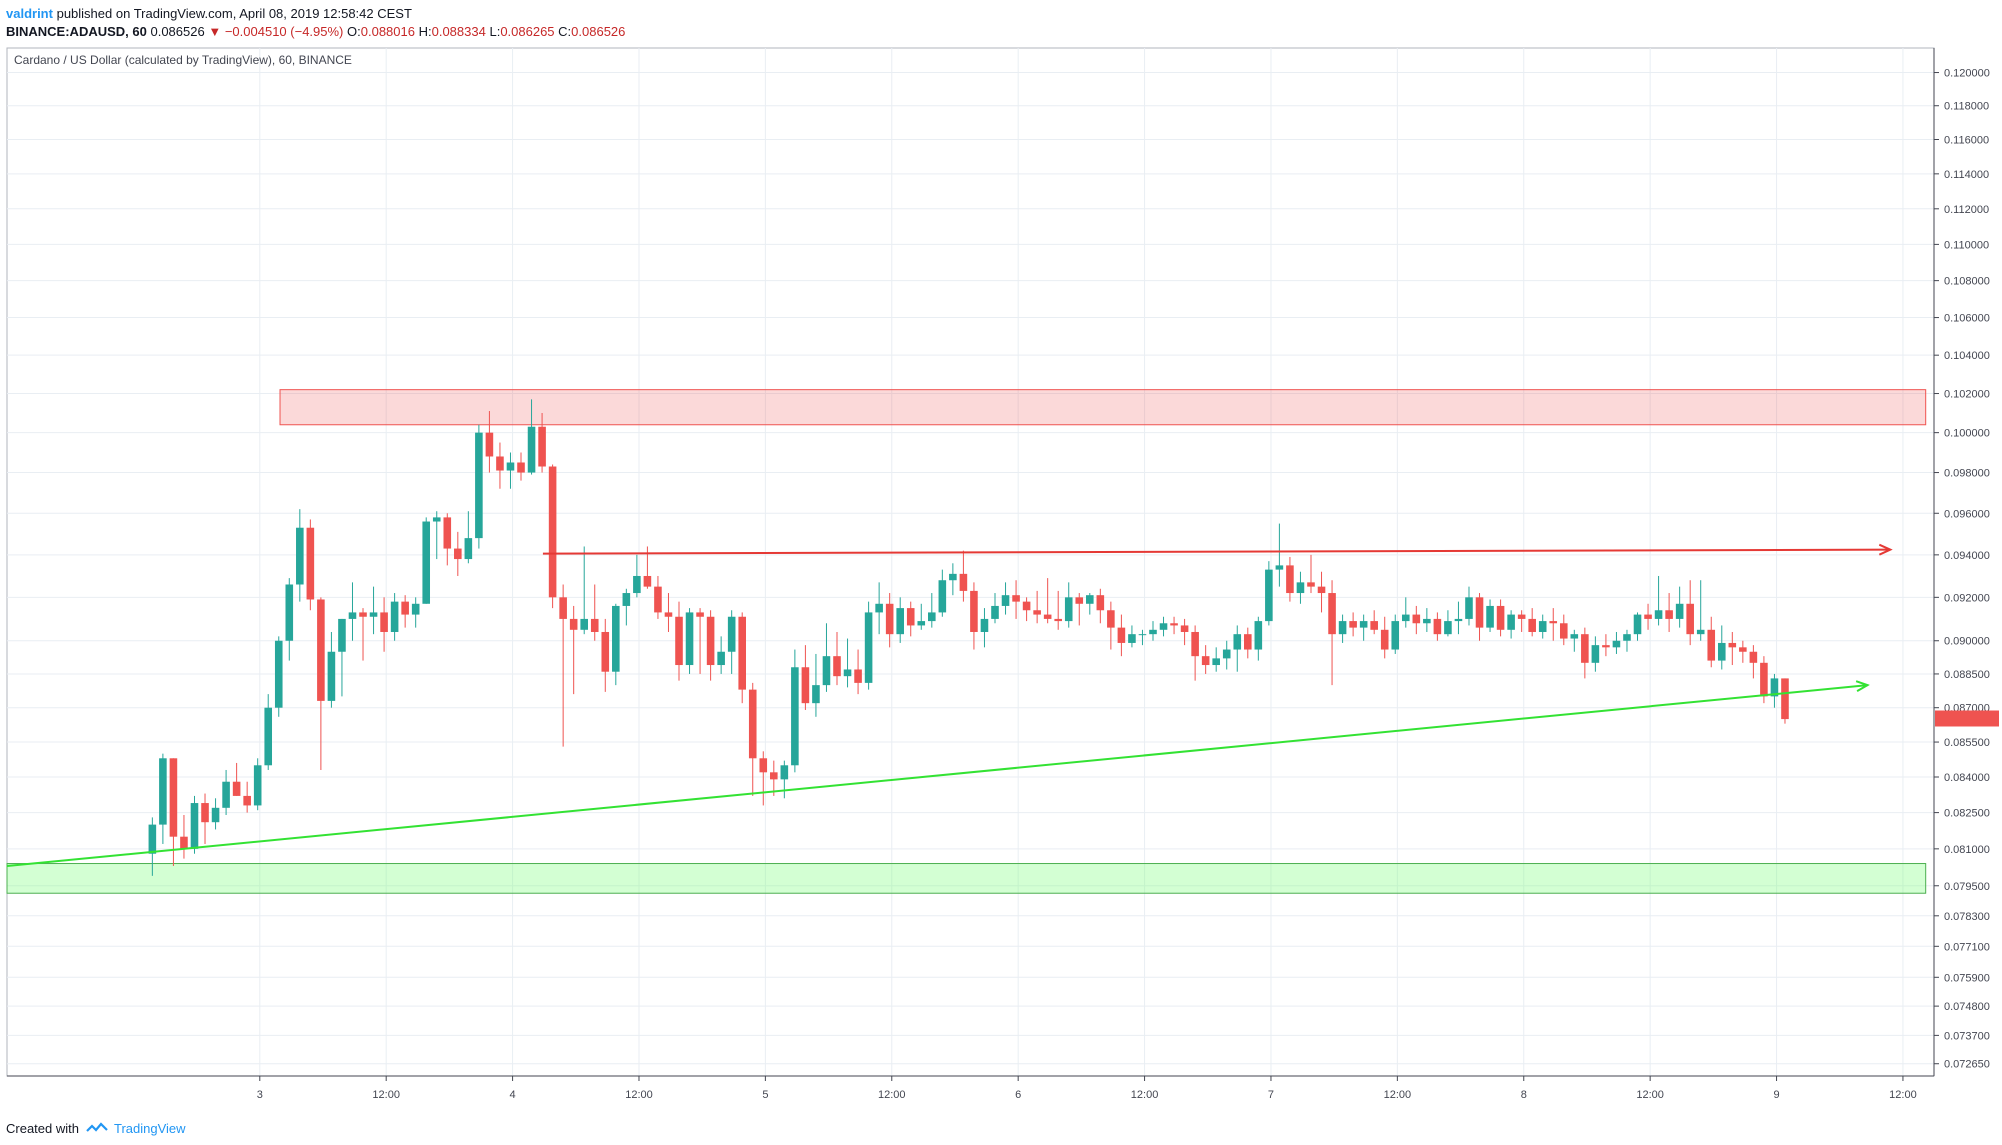  Describe the element at coordinates (1966, 210) in the screenshot. I see `y-axis-tick-label: 0.112000` at that location.